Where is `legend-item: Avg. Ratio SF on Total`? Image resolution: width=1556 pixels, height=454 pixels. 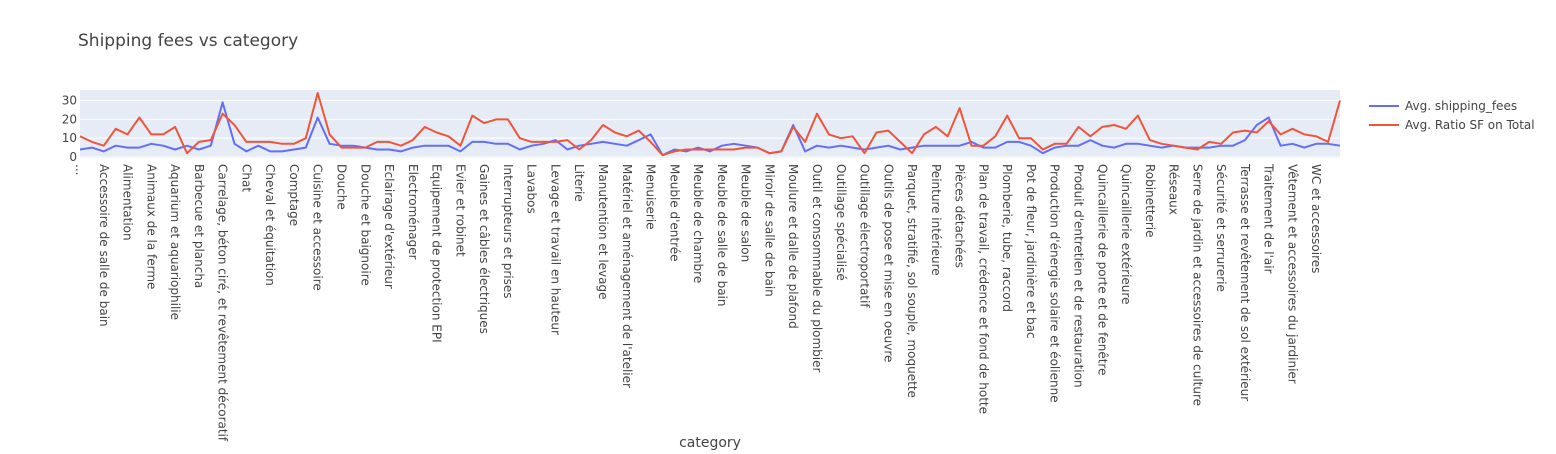
legend-item: Avg. Ratio SF on Total is located at coordinates (1452, 125).